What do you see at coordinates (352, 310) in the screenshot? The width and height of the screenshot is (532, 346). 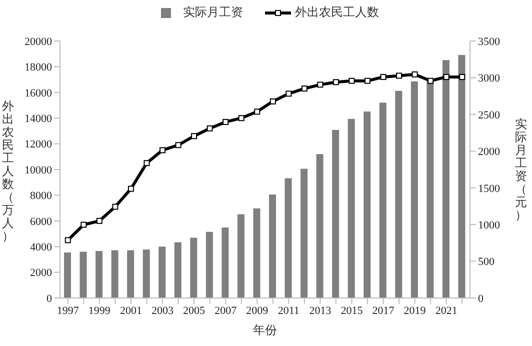 I see `x-tick-label: 2015` at bounding box center [352, 310].